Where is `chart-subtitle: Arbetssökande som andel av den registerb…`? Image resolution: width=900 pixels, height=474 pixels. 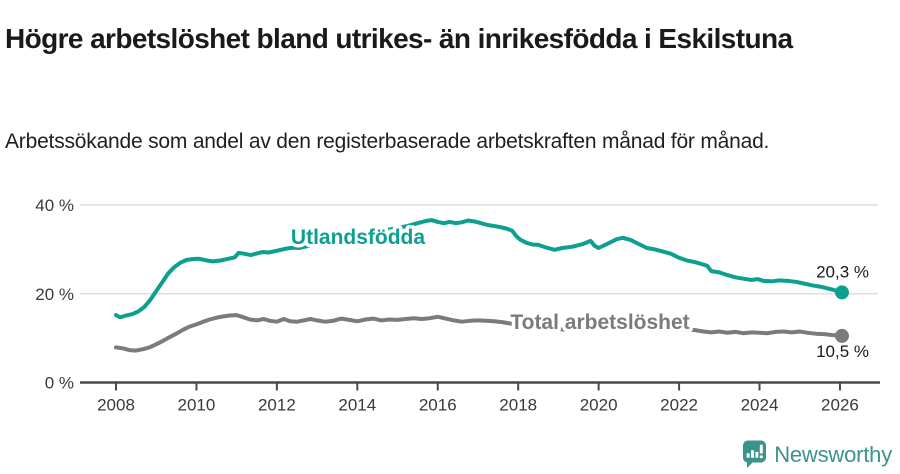 chart-subtitle: Arbetssökande som andel av den registerb… is located at coordinates (387, 141).